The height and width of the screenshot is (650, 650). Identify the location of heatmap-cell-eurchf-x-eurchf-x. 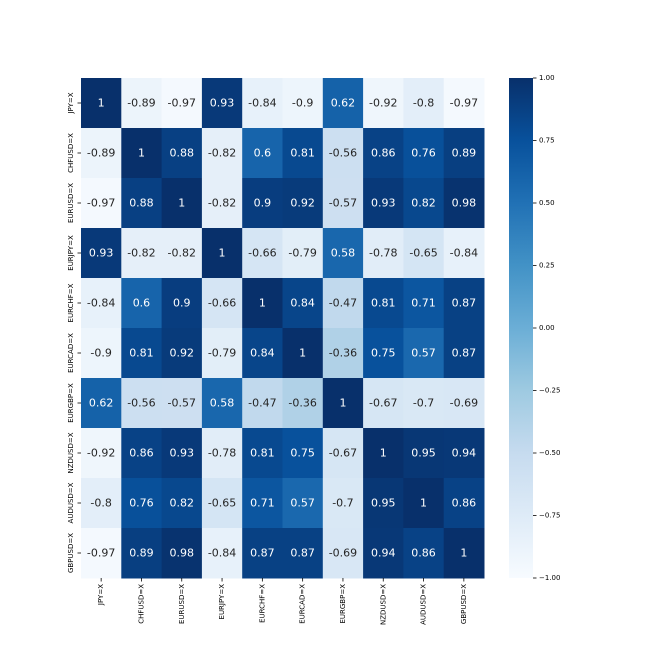
(262, 303).